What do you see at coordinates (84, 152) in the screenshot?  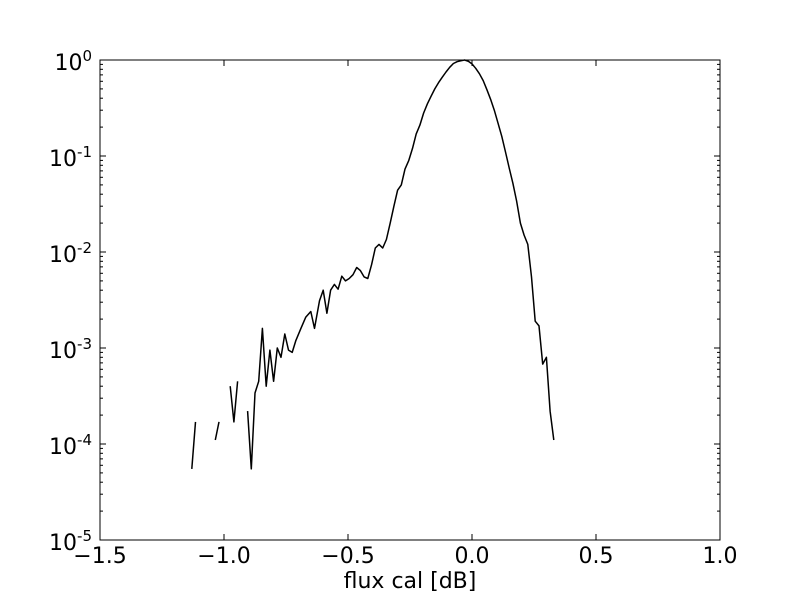 I see `y-tick-exponent: -1` at bounding box center [84, 152].